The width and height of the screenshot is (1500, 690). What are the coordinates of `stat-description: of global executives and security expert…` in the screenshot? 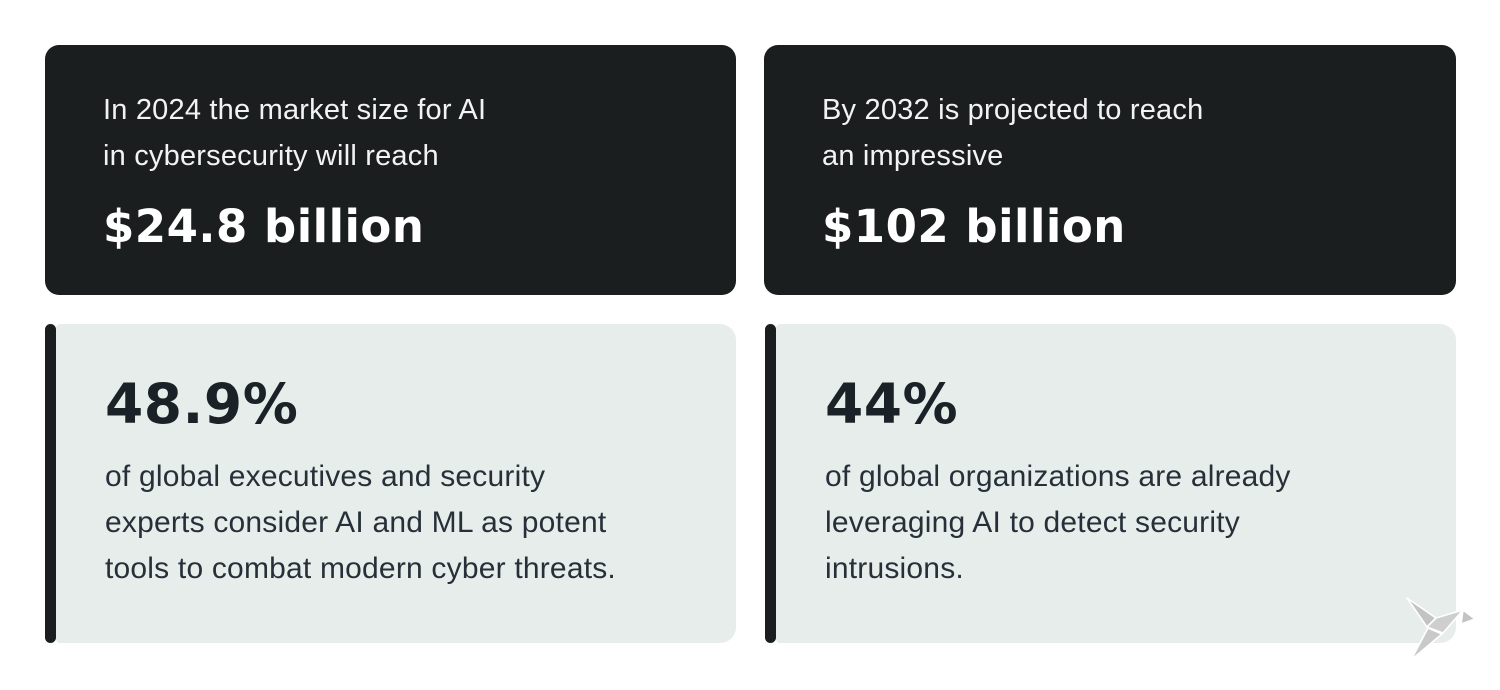 It's located at (395, 523).